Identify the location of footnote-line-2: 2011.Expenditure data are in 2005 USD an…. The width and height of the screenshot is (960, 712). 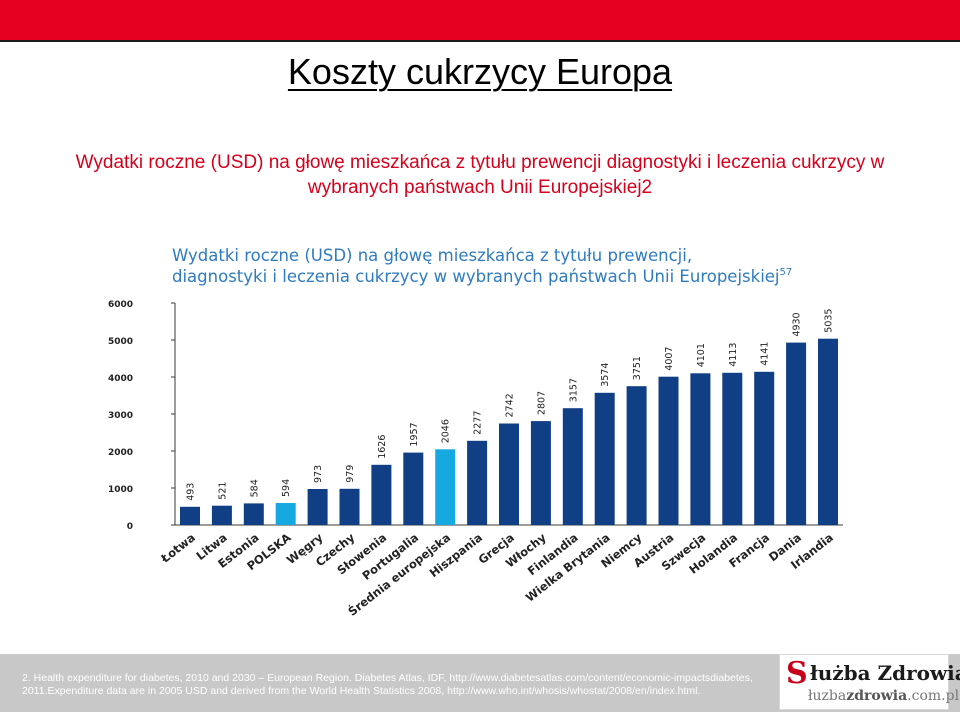
(361, 691).